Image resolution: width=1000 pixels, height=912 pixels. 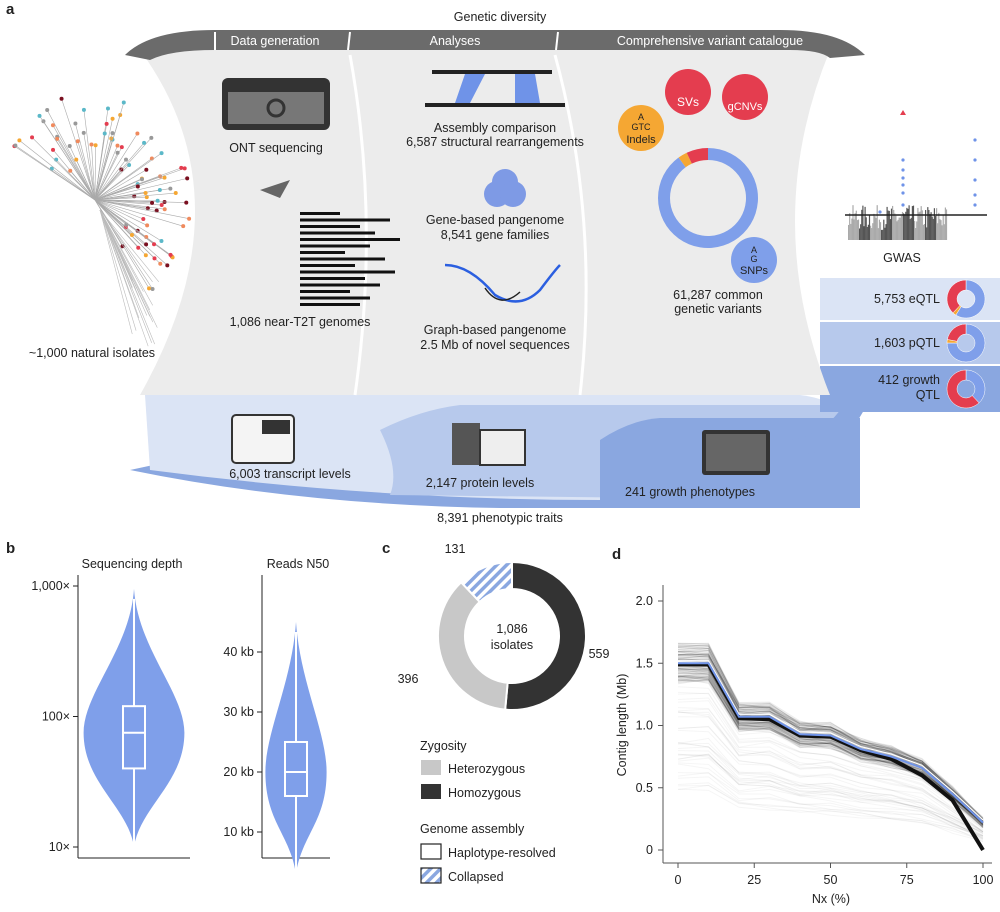 What do you see at coordinates (275, 41) in the screenshot?
I see `section-data-generation: Data generation` at bounding box center [275, 41].